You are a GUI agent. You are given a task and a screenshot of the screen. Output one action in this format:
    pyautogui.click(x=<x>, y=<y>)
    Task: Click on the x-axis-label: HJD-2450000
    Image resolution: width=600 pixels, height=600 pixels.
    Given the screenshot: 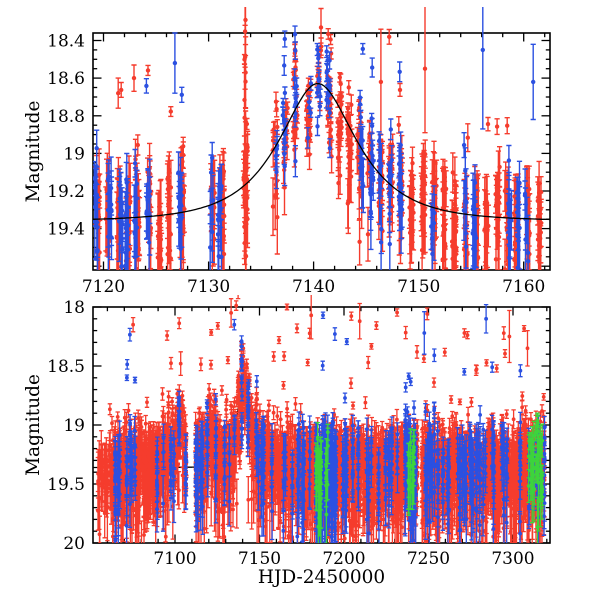 What is the action you would take?
    pyautogui.click(x=321, y=577)
    